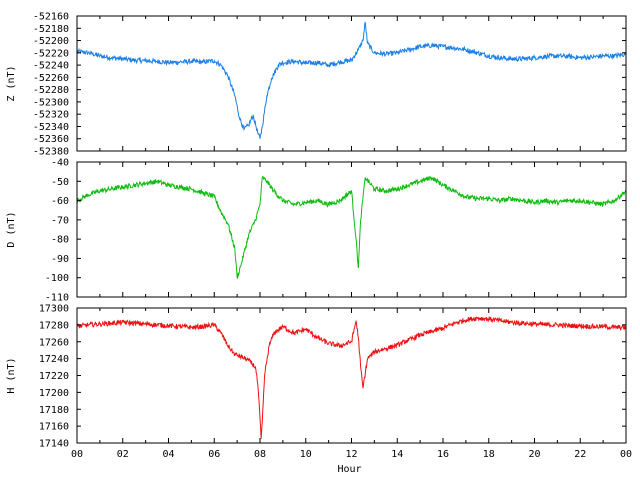  Describe the element at coordinates (51, 127) in the screenshot. I see `z-y-tick-label: -52340` at that location.